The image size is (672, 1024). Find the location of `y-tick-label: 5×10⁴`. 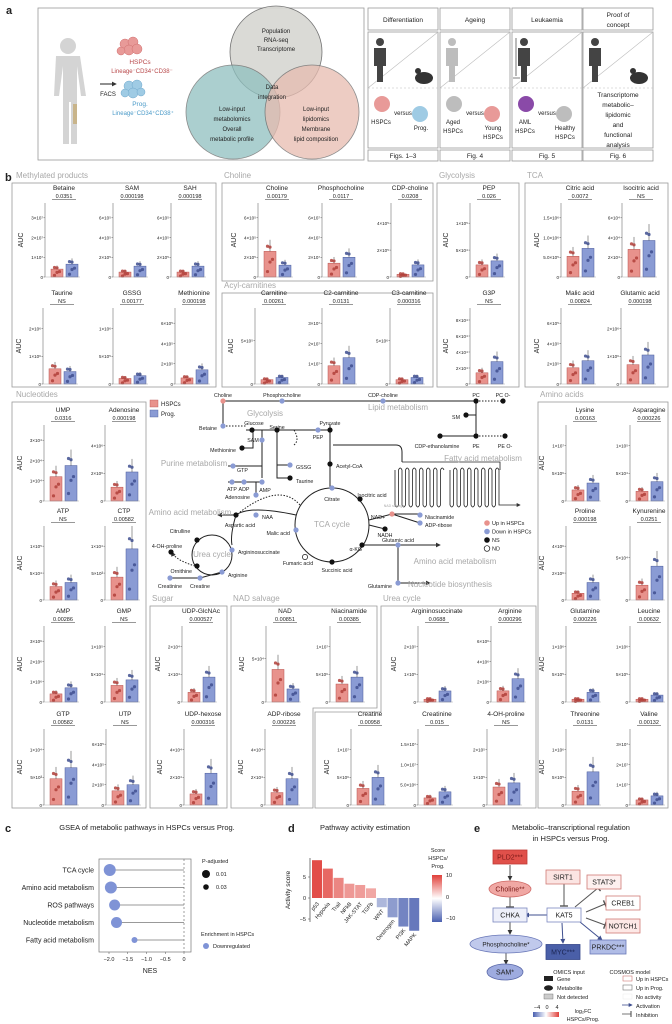

y-tick-label: 5×10⁴ is located at coordinates (36, 573).